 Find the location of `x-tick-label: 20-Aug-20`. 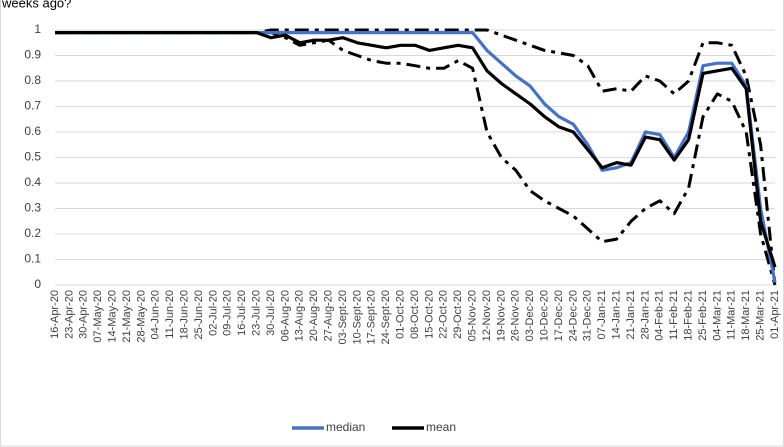

x-tick-label: 20-Aug-20 is located at coordinates (314, 315).